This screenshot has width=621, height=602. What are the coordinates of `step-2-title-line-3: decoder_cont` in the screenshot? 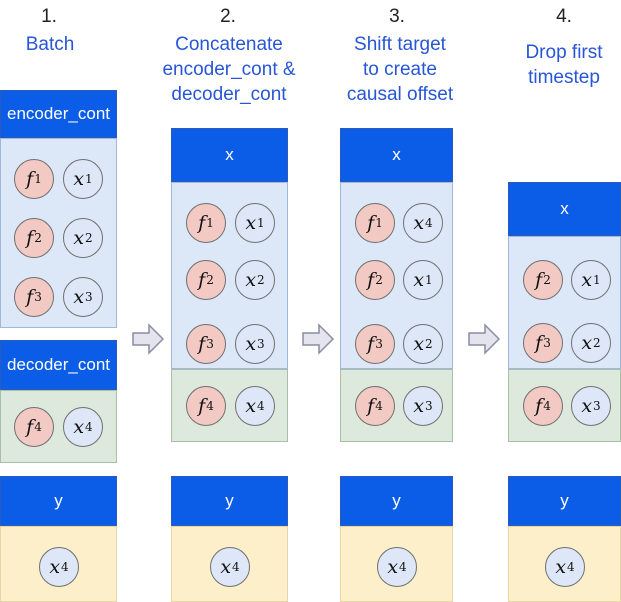 It's located at (229, 94).